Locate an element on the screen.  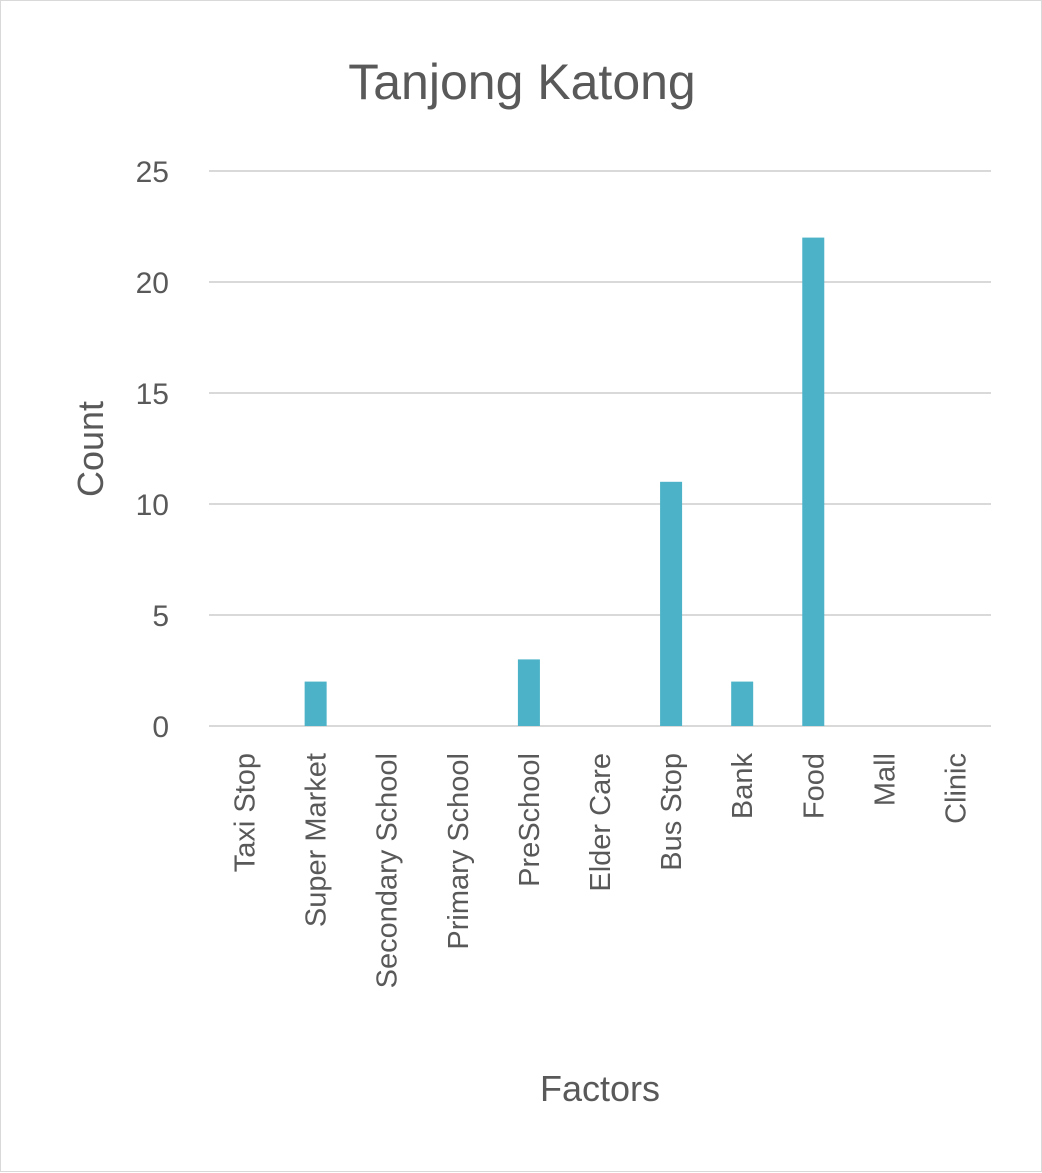
x-tick-label: Taxi Stop is located at coordinates (246, 812).